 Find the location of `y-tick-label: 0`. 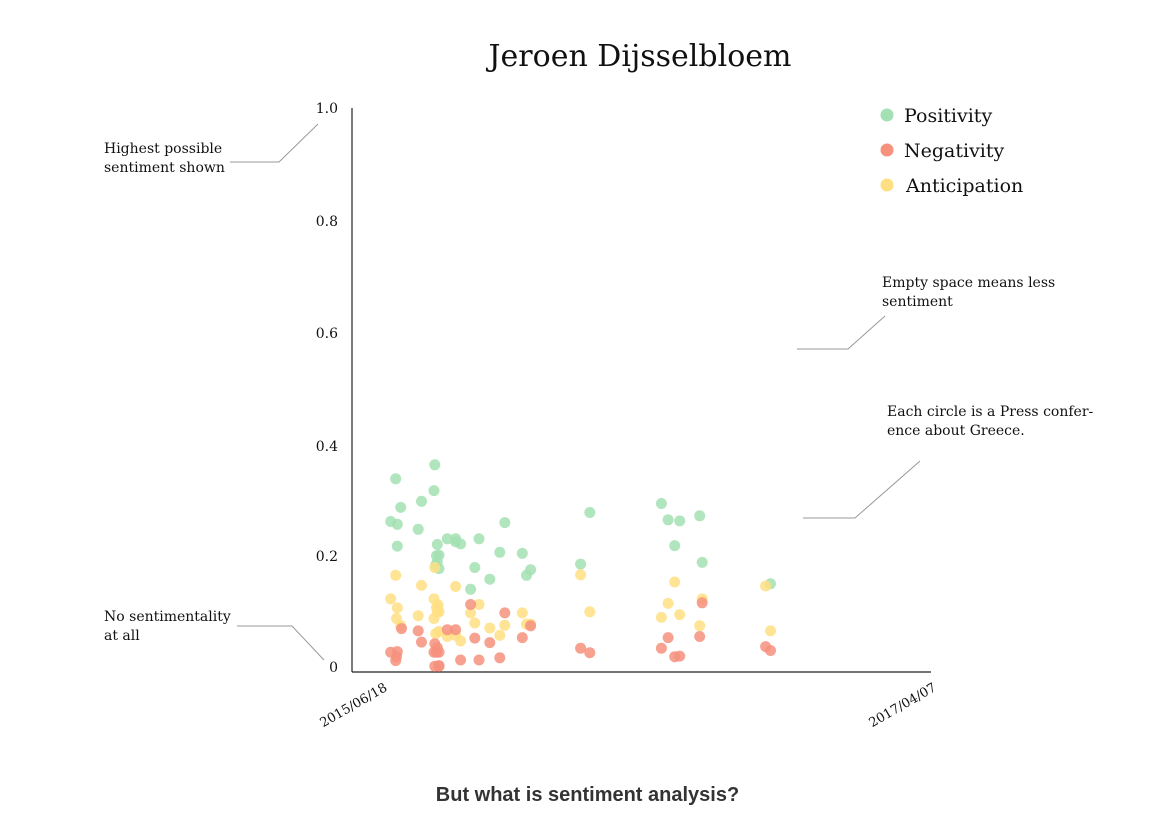

y-tick-label: 0 is located at coordinates (333, 668).